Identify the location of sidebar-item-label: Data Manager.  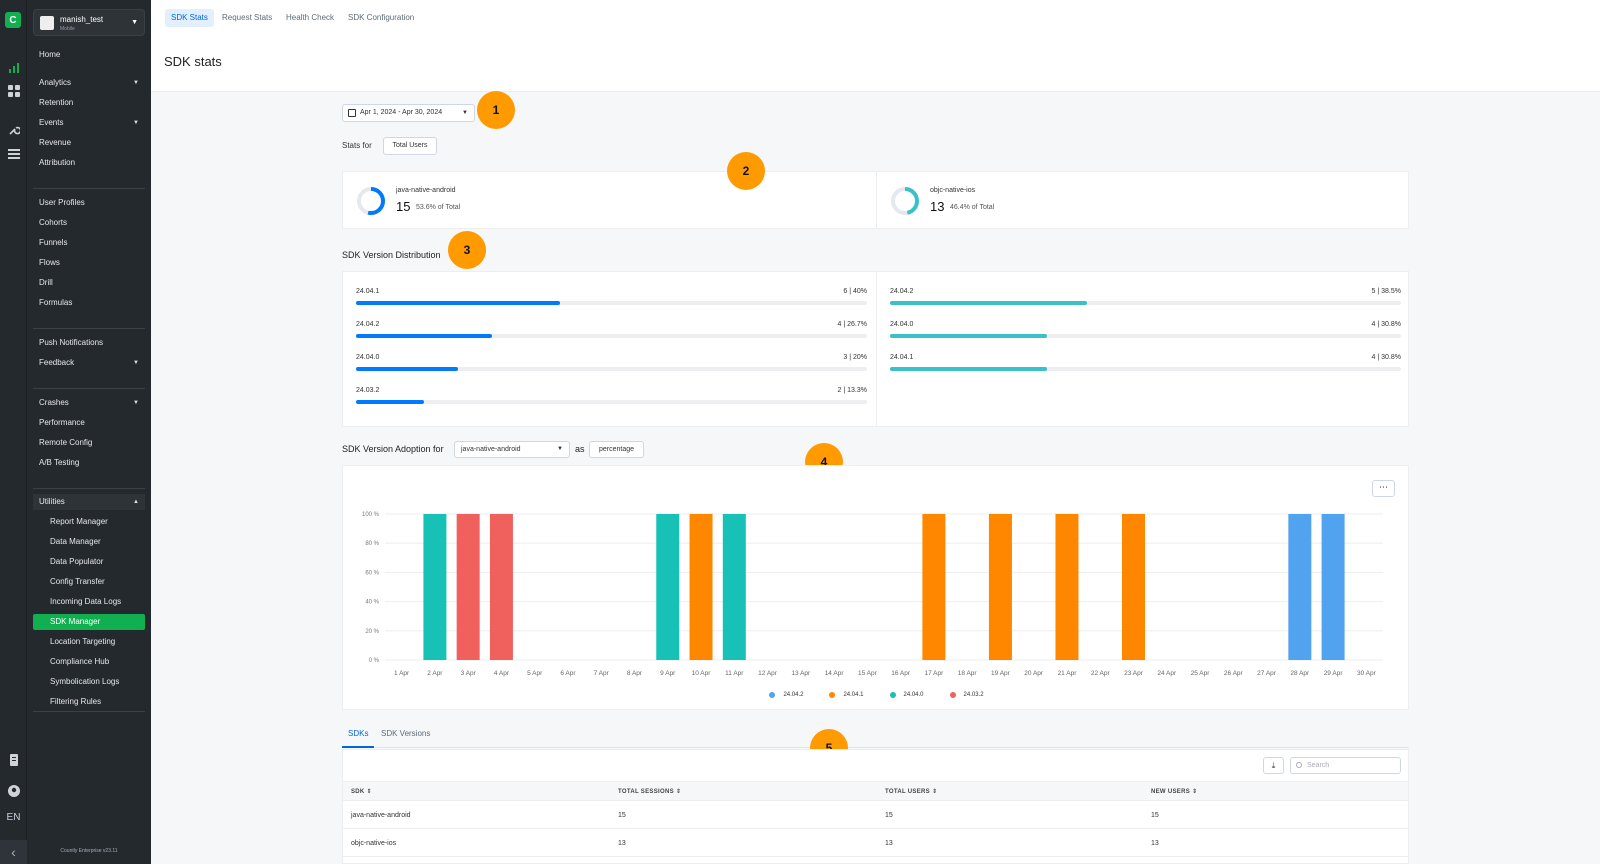
(75, 541).